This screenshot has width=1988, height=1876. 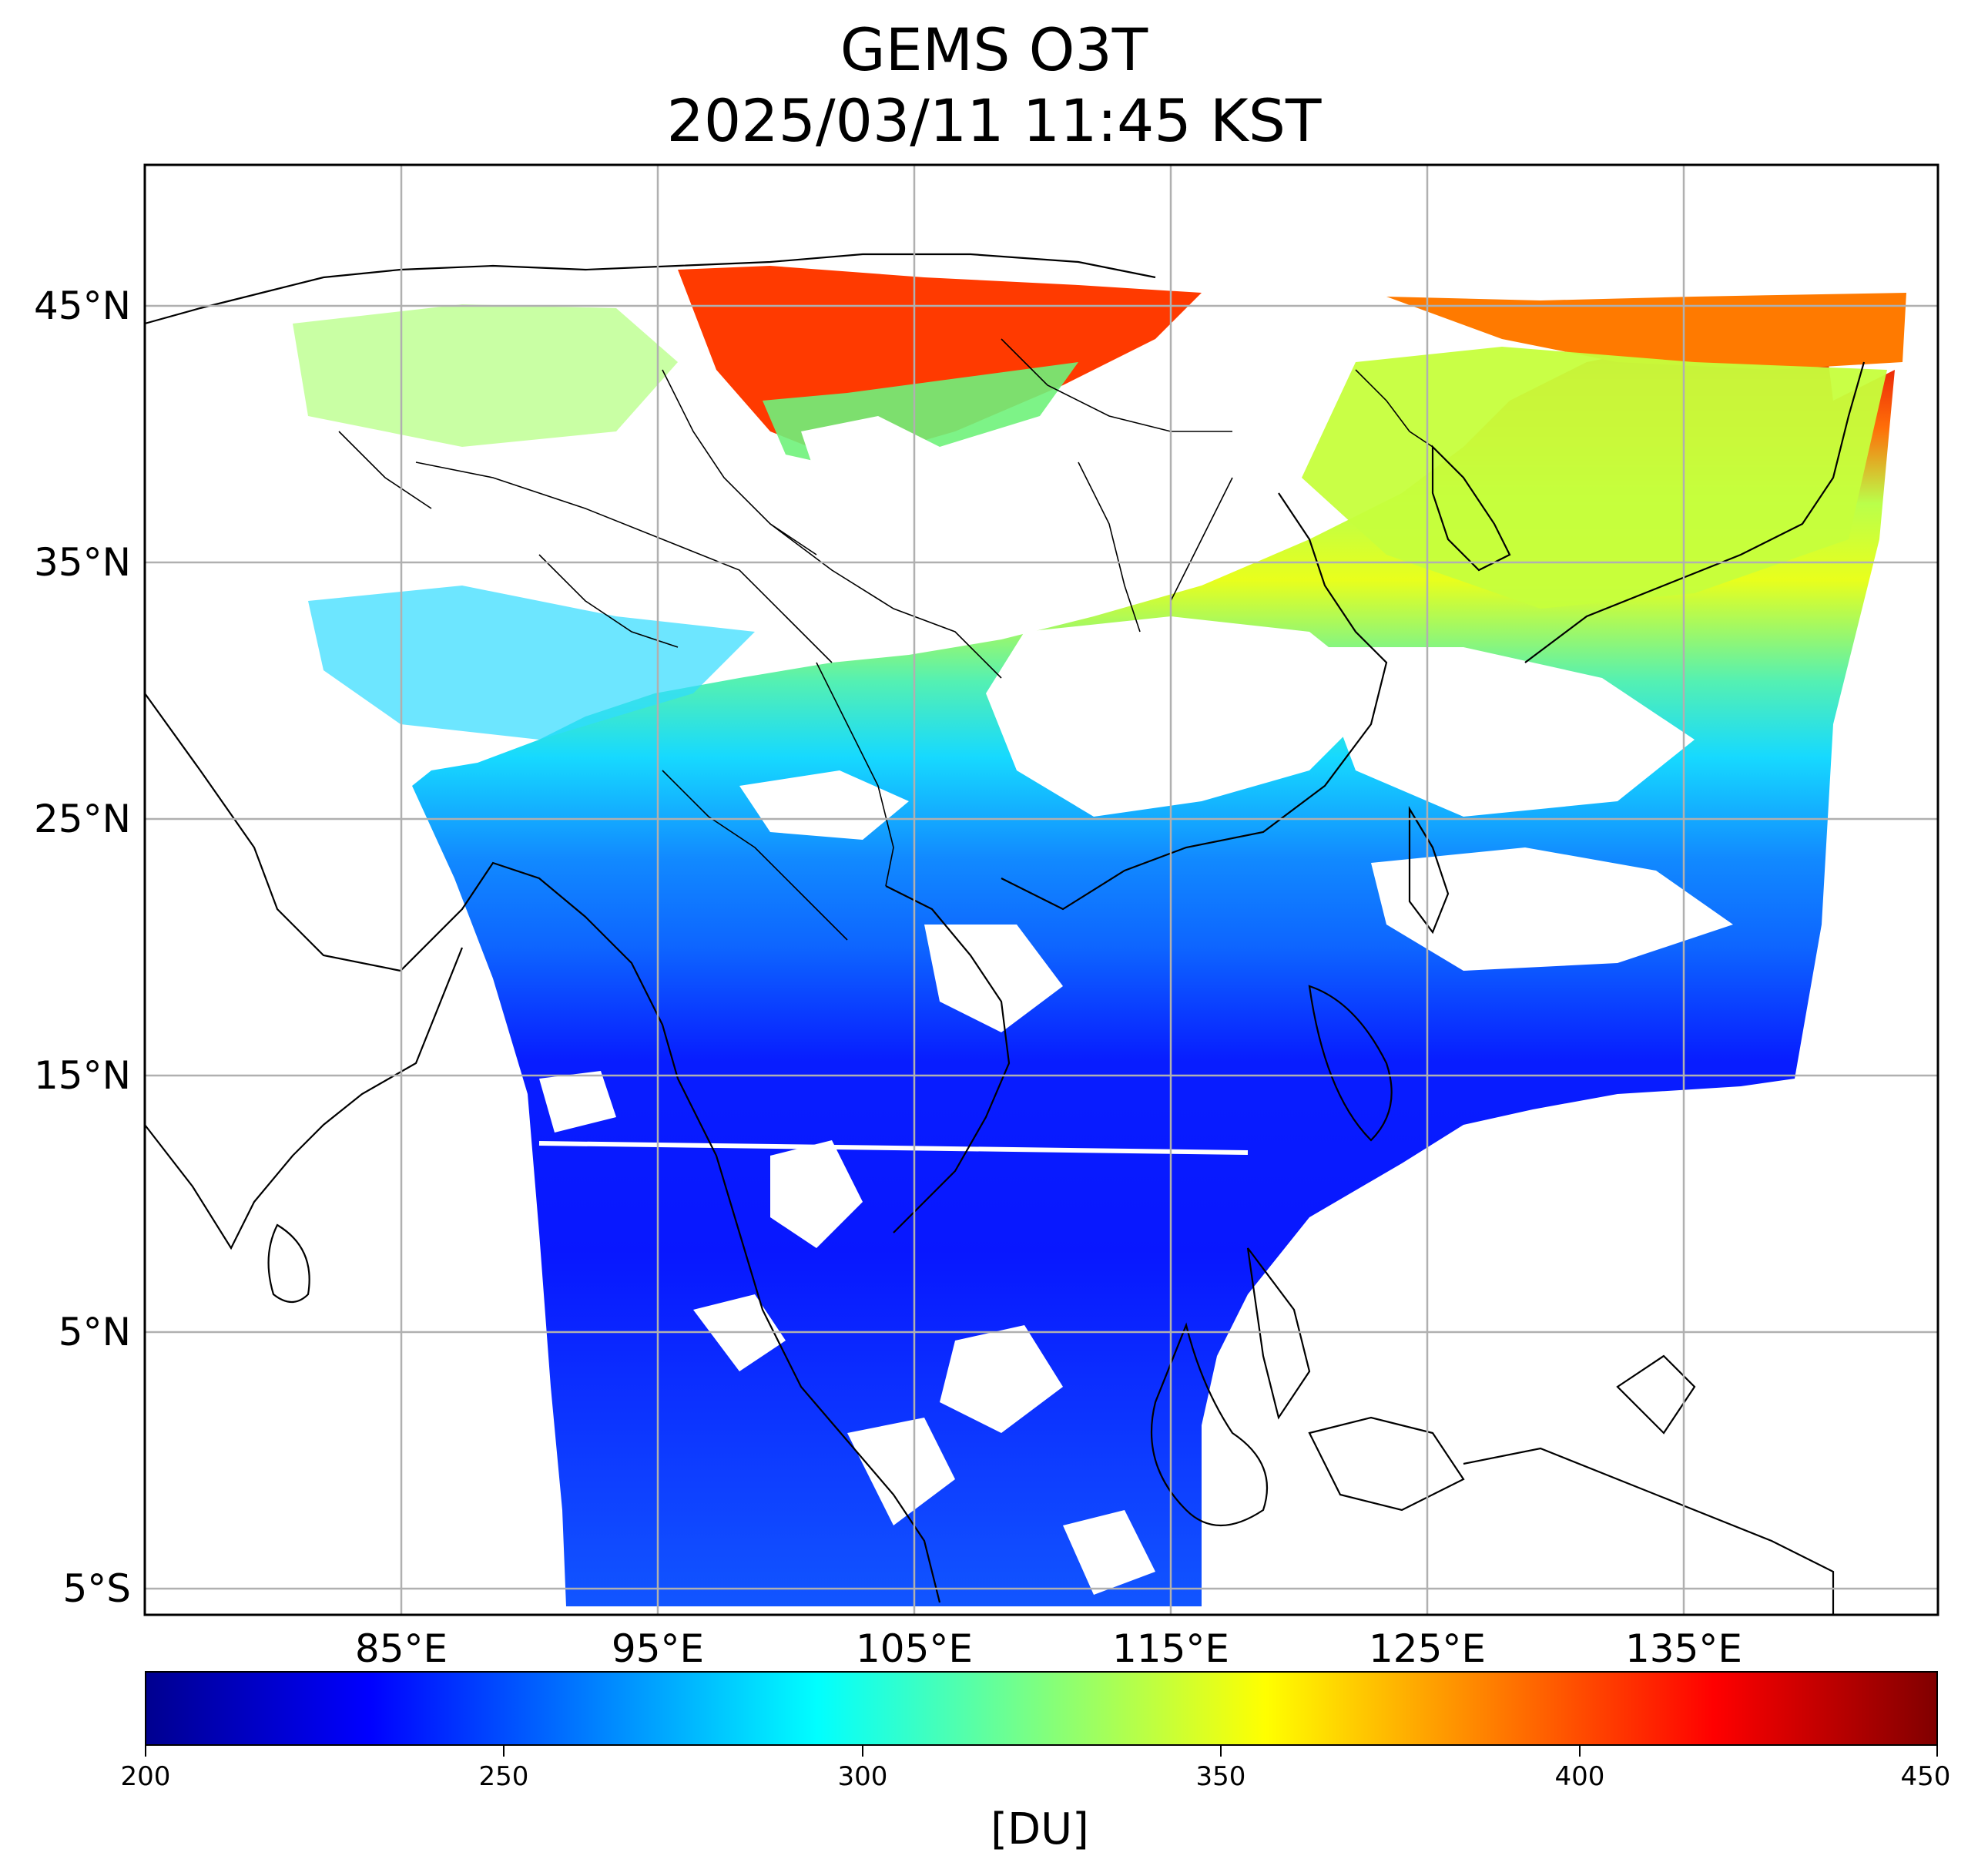 What do you see at coordinates (1170, 1648) in the screenshot?
I see `lon-label: 115°E` at bounding box center [1170, 1648].